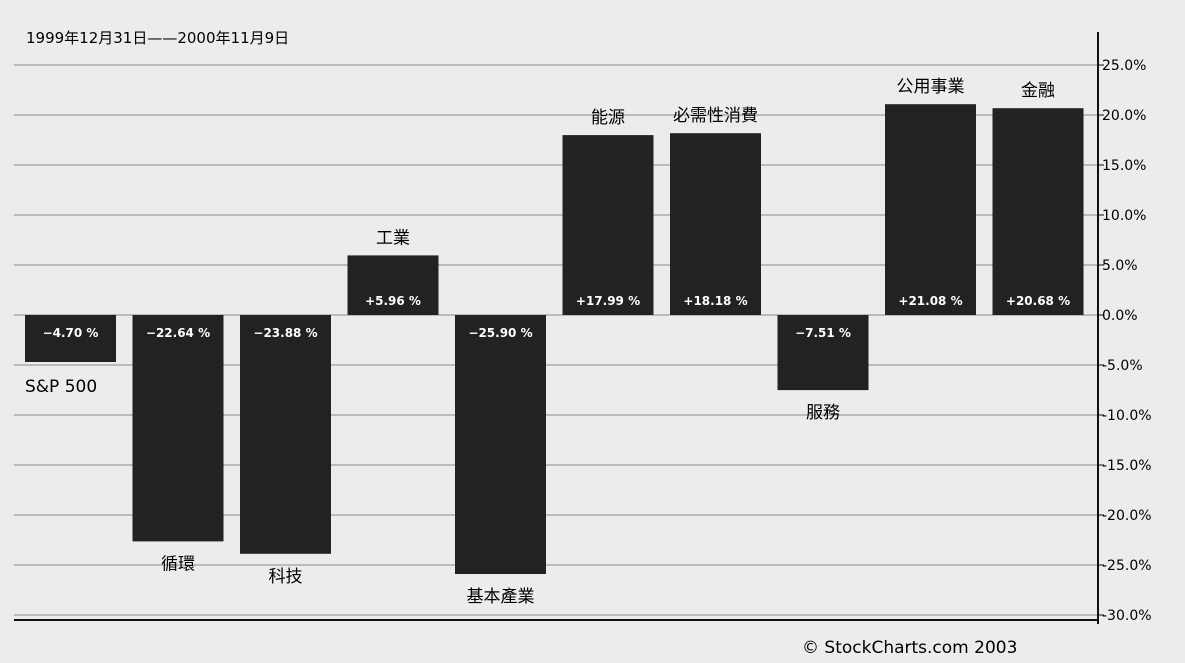 Image resolution: width=1185 pixels, height=663 pixels. What do you see at coordinates (393, 301) in the screenshot?
I see `bar-value-label: +5.96 %` at bounding box center [393, 301].